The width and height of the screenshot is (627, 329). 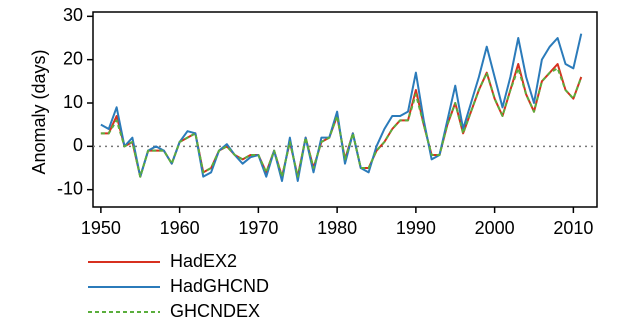 What do you see at coordinates (258, 228) in the screenshot?
I see `x-tick-label: 1970` at bounding box center [258, 228].